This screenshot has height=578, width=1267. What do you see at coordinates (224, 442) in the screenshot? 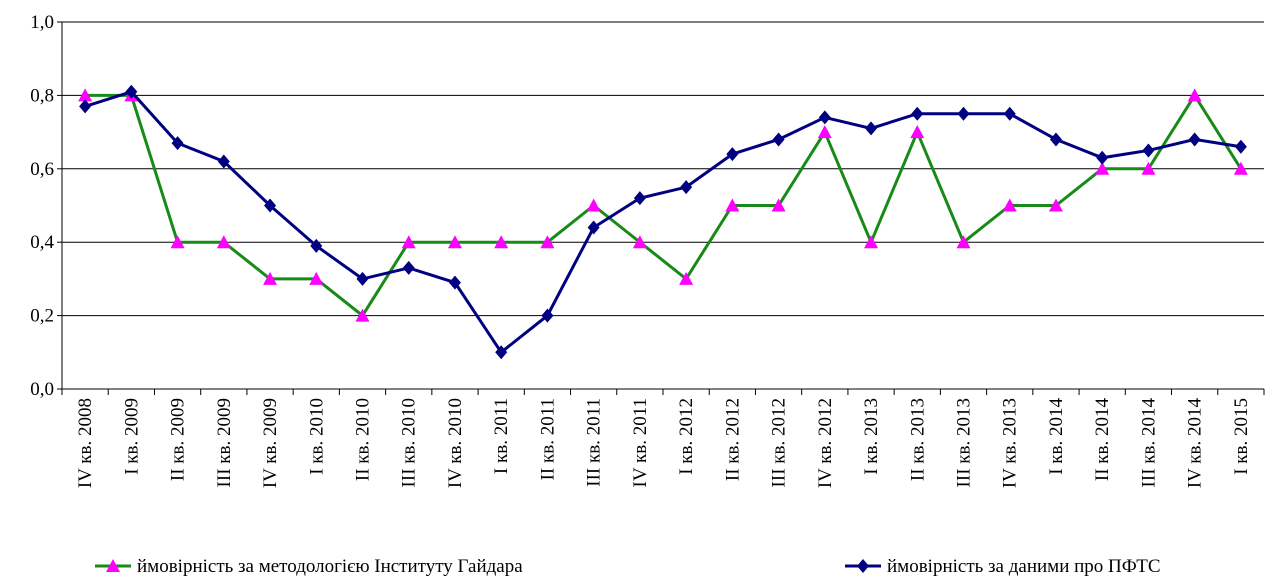
I see `x-tick-label: III кв. 2009` at bounding box center [224, 442].